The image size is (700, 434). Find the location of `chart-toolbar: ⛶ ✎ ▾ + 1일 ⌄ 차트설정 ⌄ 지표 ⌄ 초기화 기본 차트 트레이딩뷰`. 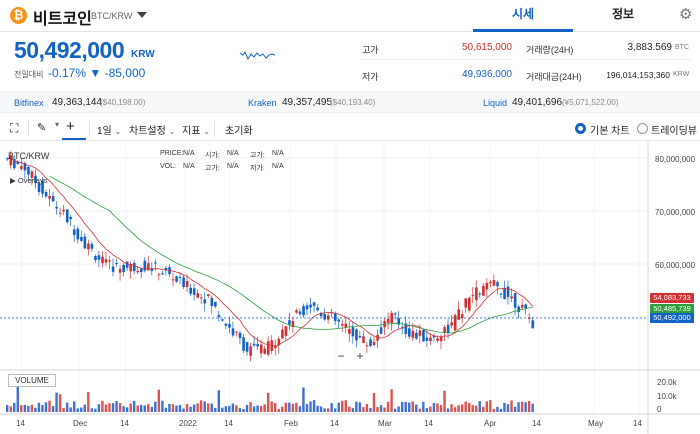

chart-toolbar: ⛶ ✎ ▾ + 1일 ⌄ 차트설정 ⌄ 지표 ⌄ 초기화 기본 차트 트레이딩뷰 is located at coordinates (350, 129).